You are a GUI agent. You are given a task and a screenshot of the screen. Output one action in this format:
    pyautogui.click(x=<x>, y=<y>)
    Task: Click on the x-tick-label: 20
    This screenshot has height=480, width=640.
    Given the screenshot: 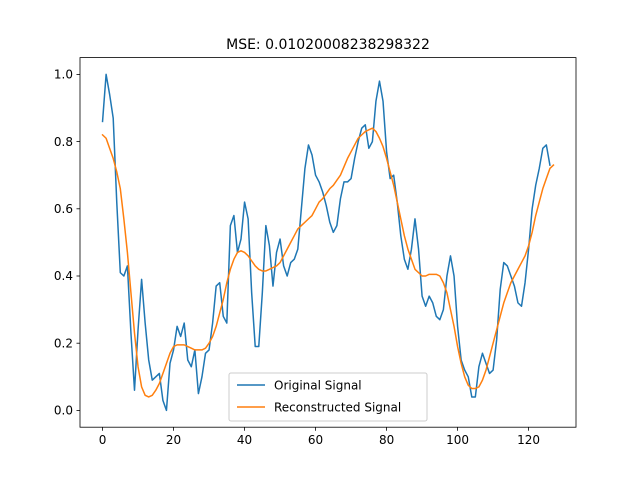 What is the action you would take?
    pyautogui.click(x=173, y=440)
    